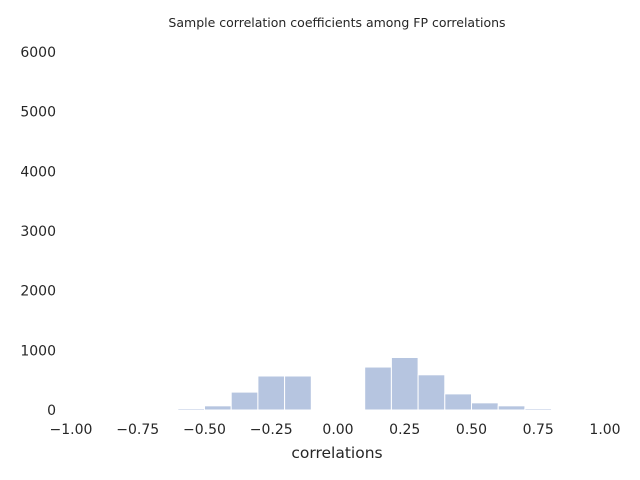 Image resolution: width=640 pixels, height=480 pixels. Describe the element at coordinates (38, 113) in the screenshot. I see `y-tick-label: 5000` at that location.